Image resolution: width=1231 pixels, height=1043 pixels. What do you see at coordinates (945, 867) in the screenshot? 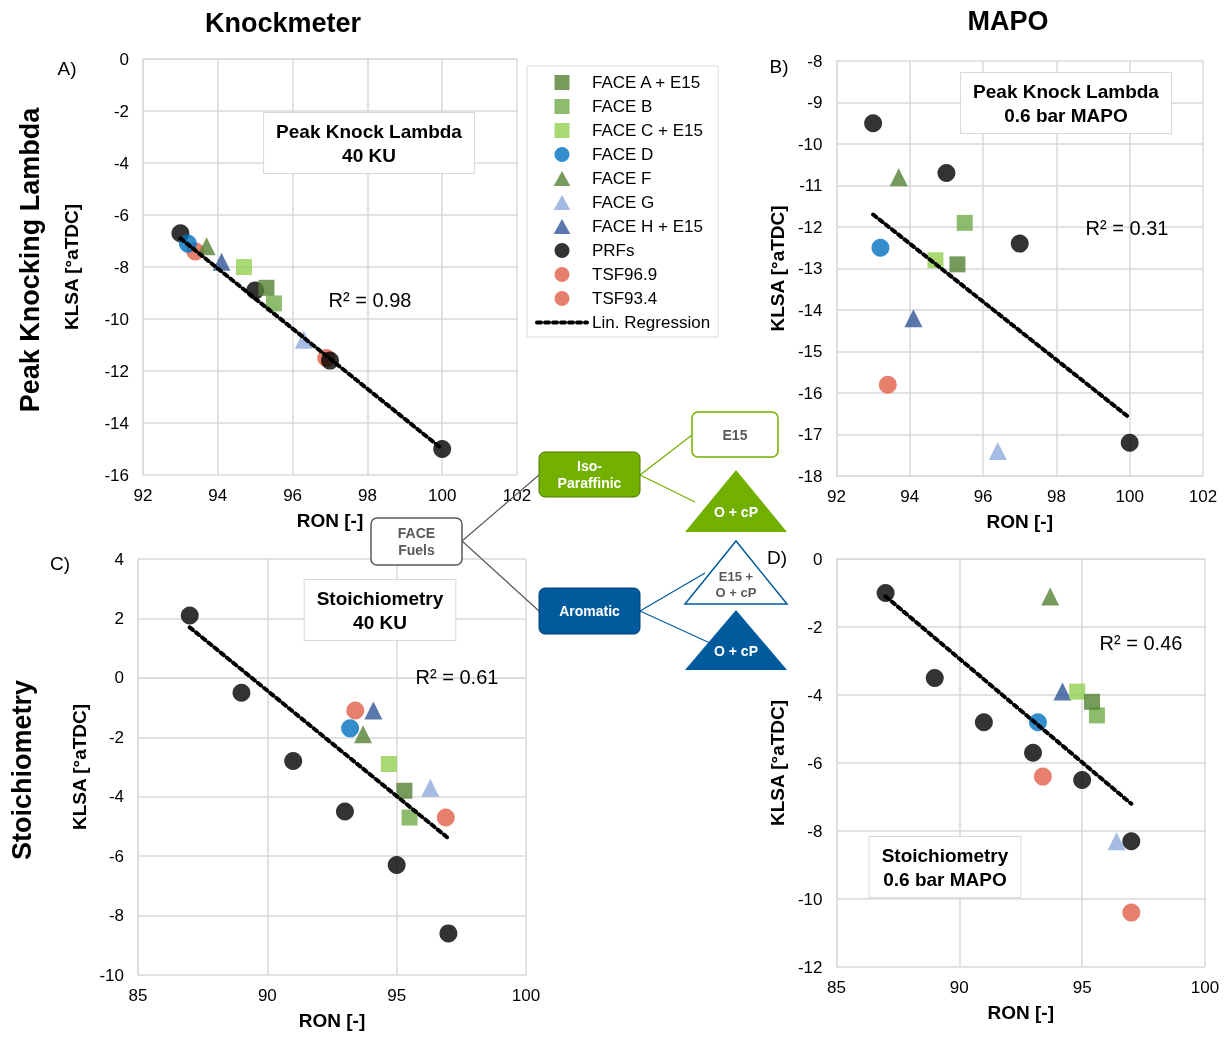
I see `annotation: Stoichiometry 0.6 bar MAPO` at bounding box center [945, 867].